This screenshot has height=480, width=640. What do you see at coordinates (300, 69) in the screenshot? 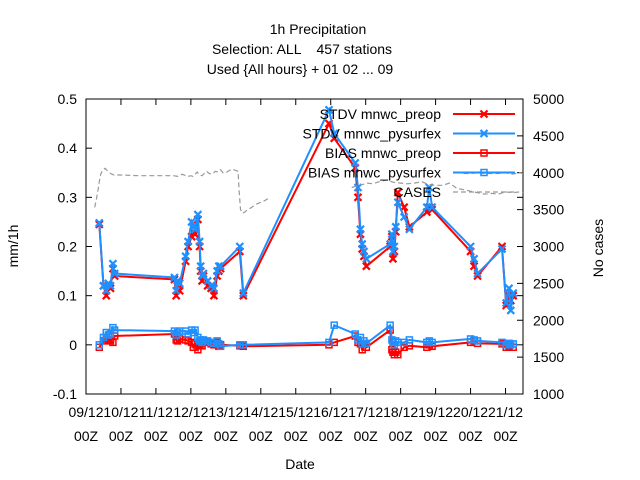
I see `chart-subtitle-line: Used {All hours} + 01 02 ... 09` at bounding box center [300, 69].